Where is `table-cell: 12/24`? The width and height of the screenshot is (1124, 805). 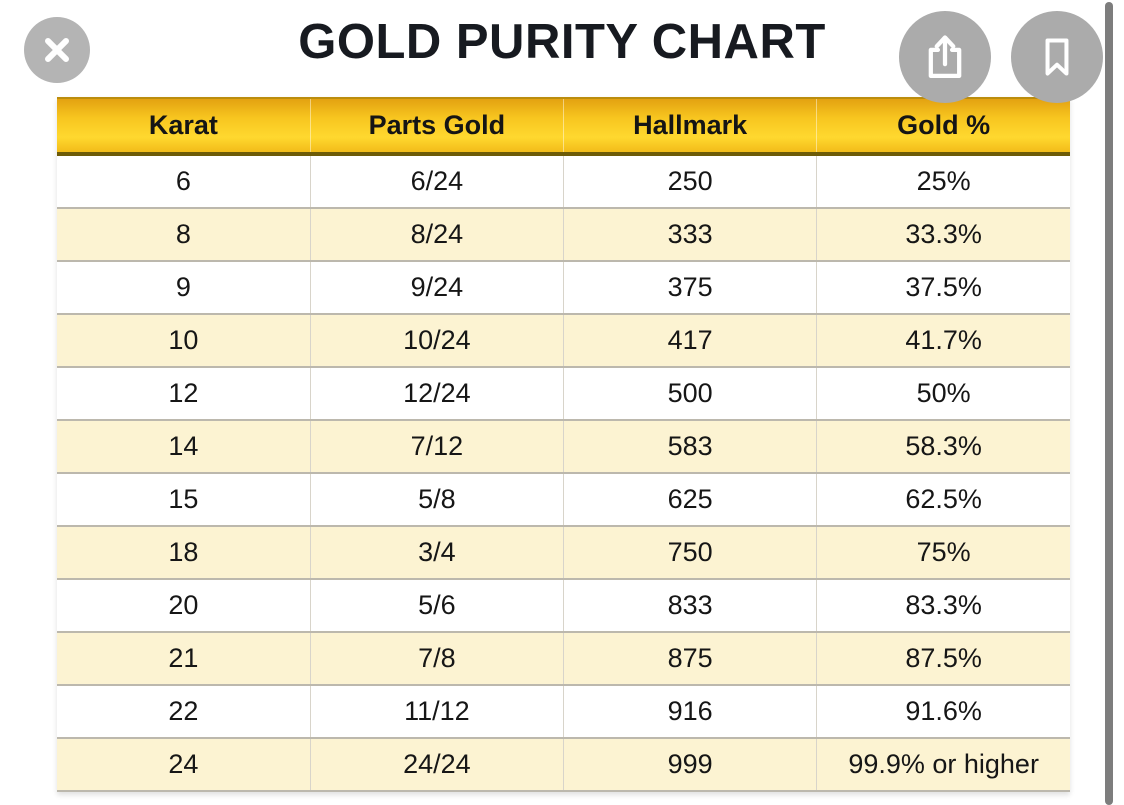
table-cell: 12/24 is located at coordinates (436, 393).